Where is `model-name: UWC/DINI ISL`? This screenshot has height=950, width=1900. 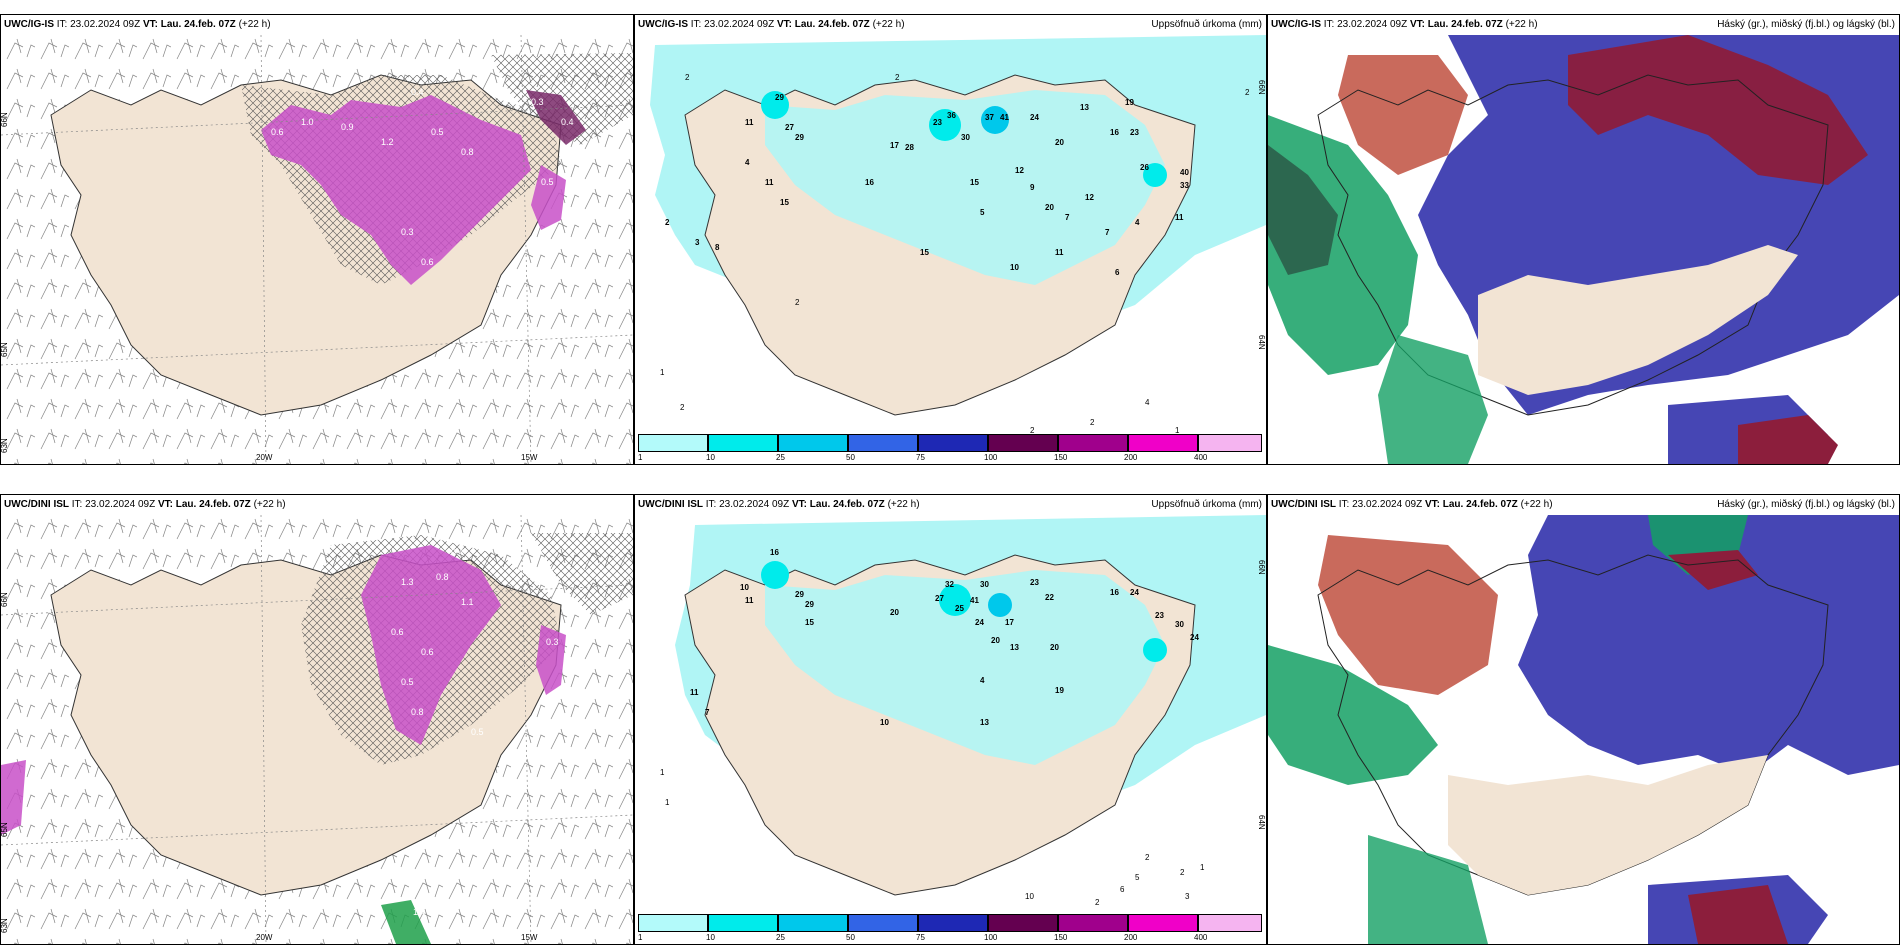
model-name: UWC/DINI ISL is located at coordinates (670, 504).